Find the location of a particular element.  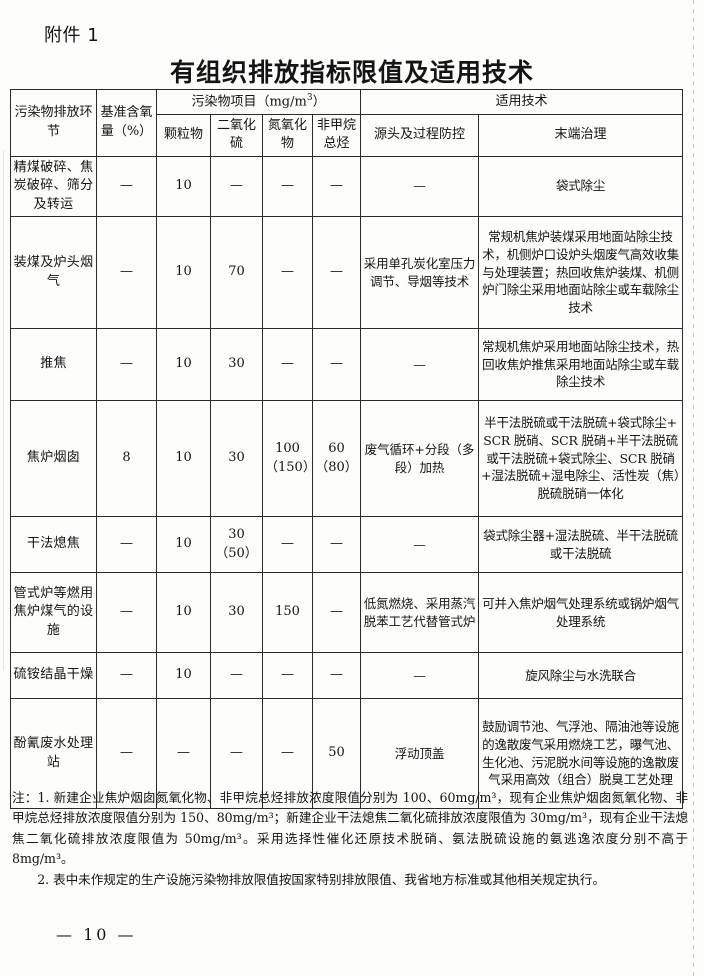

header-pollutant-group-superscript: 3 is located at coordinates (309, 98).